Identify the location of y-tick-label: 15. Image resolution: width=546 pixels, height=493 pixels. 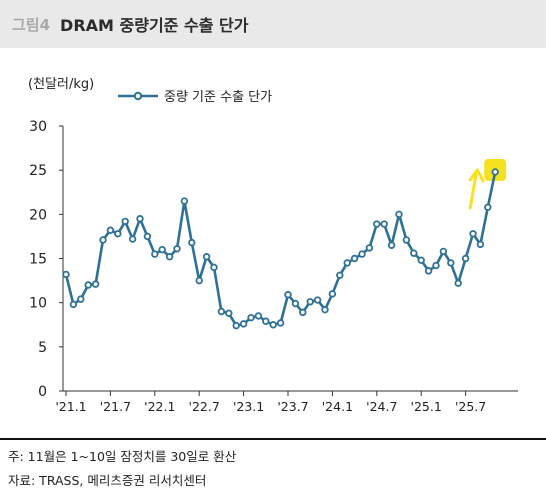
(38, 260).